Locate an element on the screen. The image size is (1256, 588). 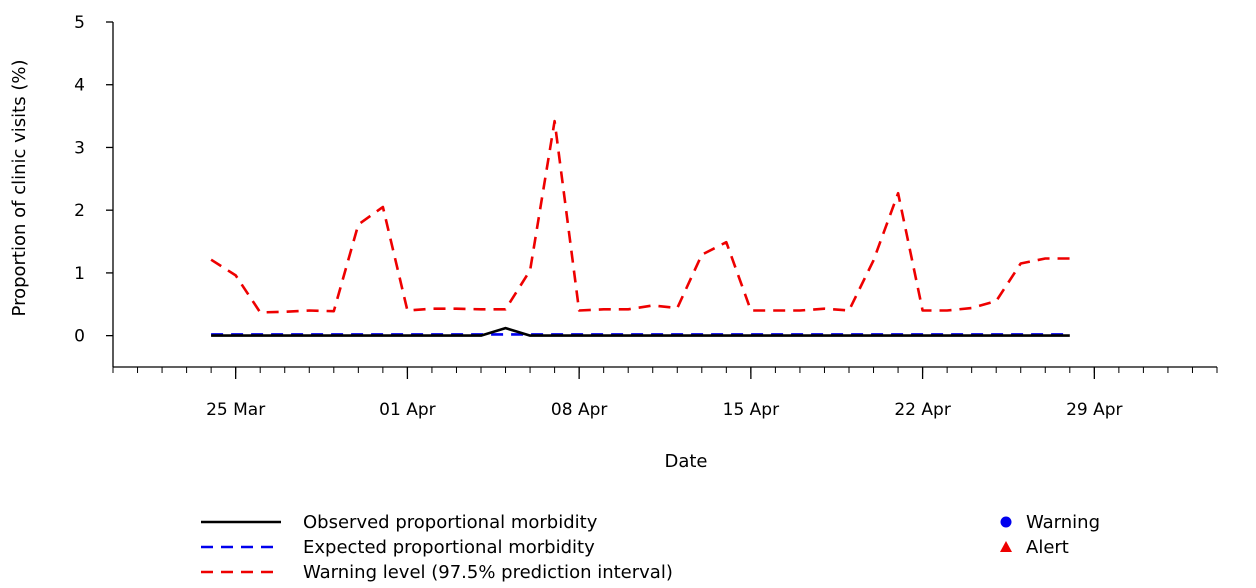
legend-label-1: Expected proportional morbidity is located at coordinates (449, 547).